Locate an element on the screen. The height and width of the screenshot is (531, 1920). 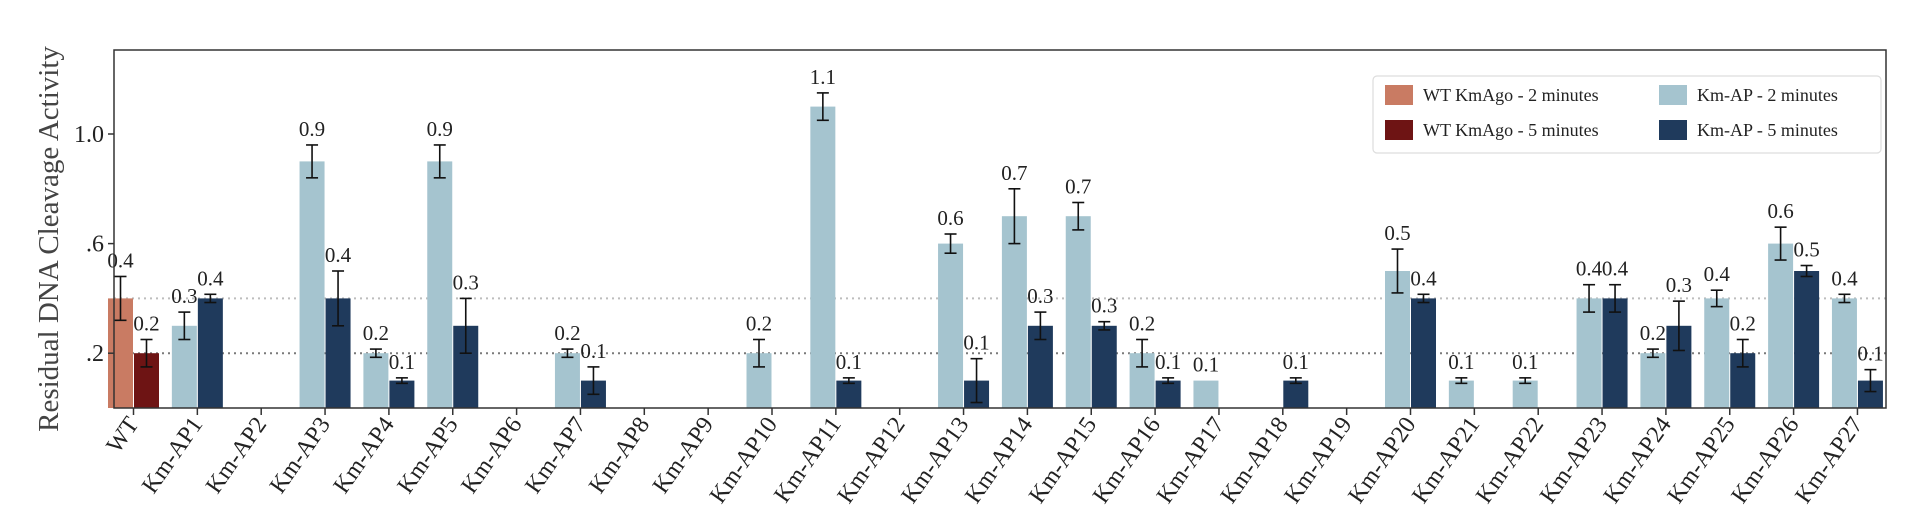
legend-label: Km-AP - 2 minutes is located at coordinates (1767, 95).